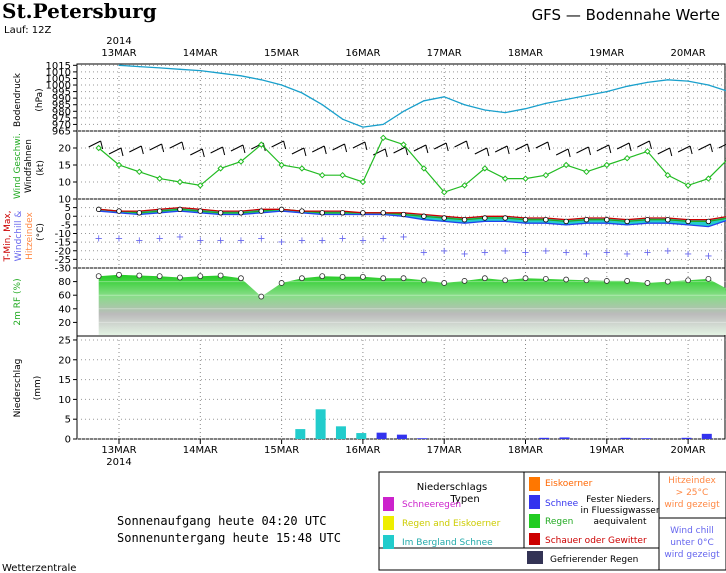  I want to click on legend-freezing: Gefrierender Regen, so click(594, 560).